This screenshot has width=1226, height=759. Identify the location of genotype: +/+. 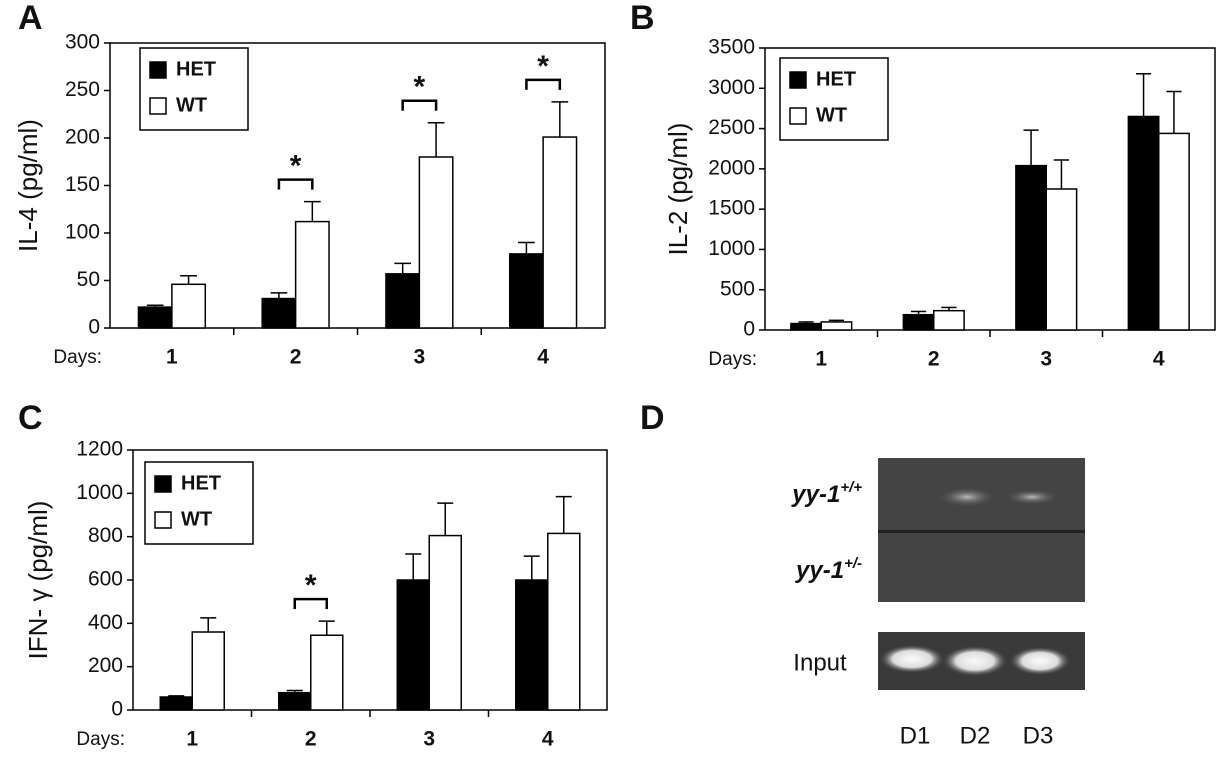
(851, 487).